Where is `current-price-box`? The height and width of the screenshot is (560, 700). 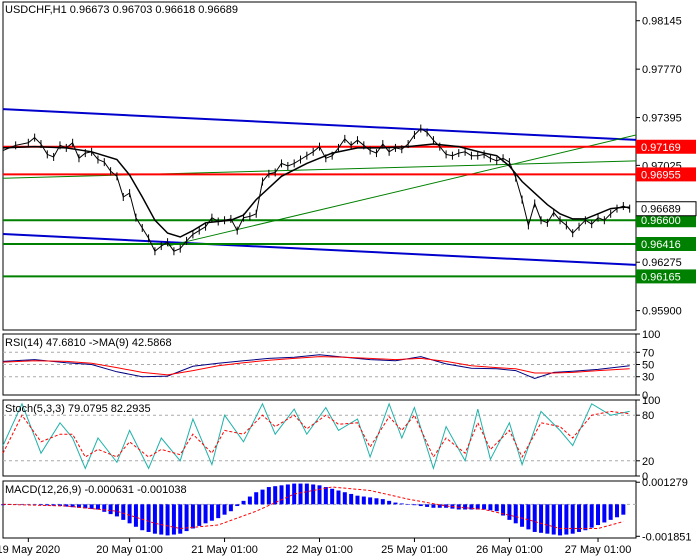 current-price-box is located at coordinates (666, 209).